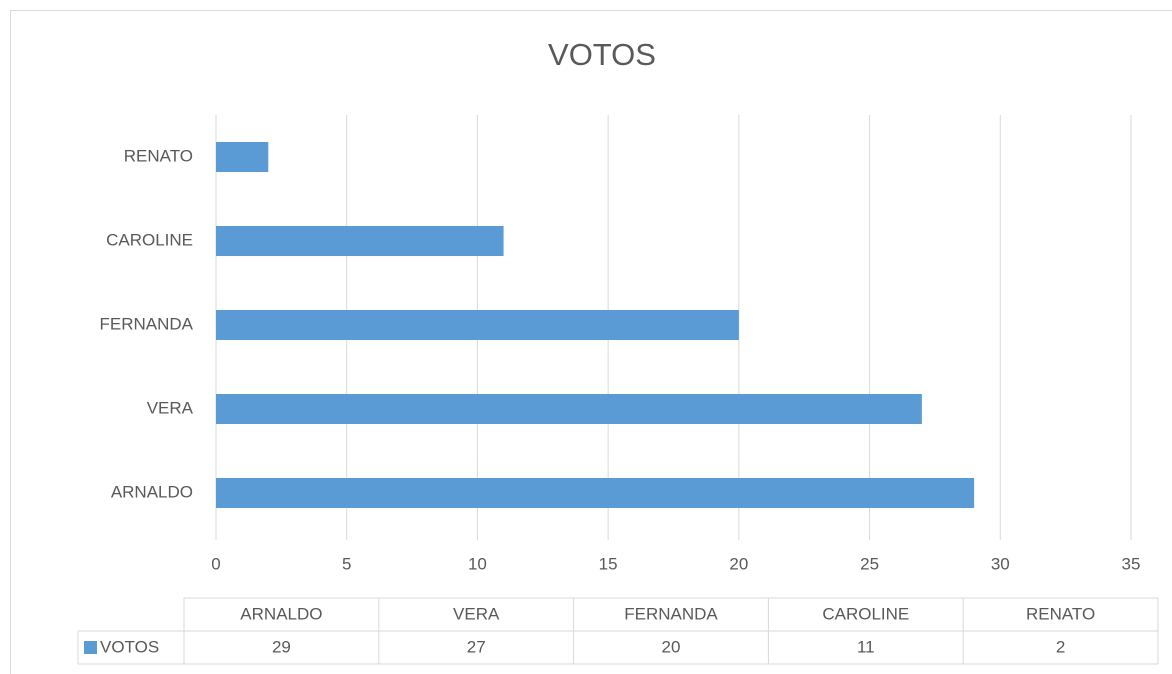 This screenshot has height=674, width=1172. I want to click on table-header: ARNALDO, so click(281, 613).